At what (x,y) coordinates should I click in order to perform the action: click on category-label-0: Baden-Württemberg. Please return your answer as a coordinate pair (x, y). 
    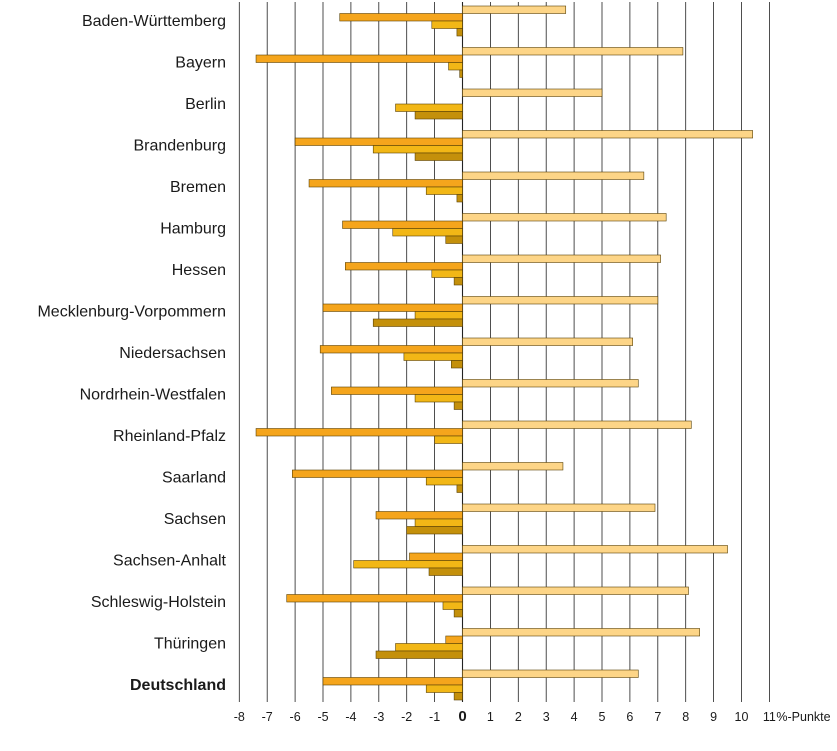
    Looking at the image, I should click on (154, 21).